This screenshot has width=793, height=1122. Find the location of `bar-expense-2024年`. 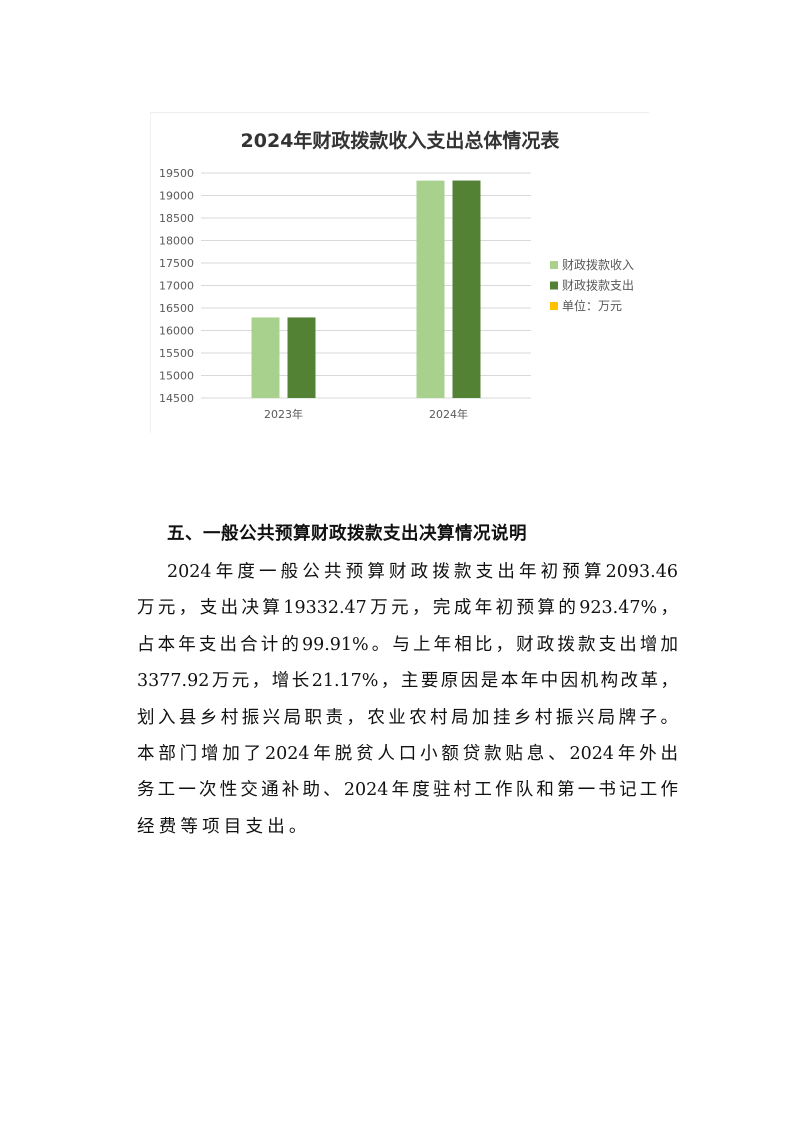

bar-expense-2024年 is located at coordinates (466, 289).